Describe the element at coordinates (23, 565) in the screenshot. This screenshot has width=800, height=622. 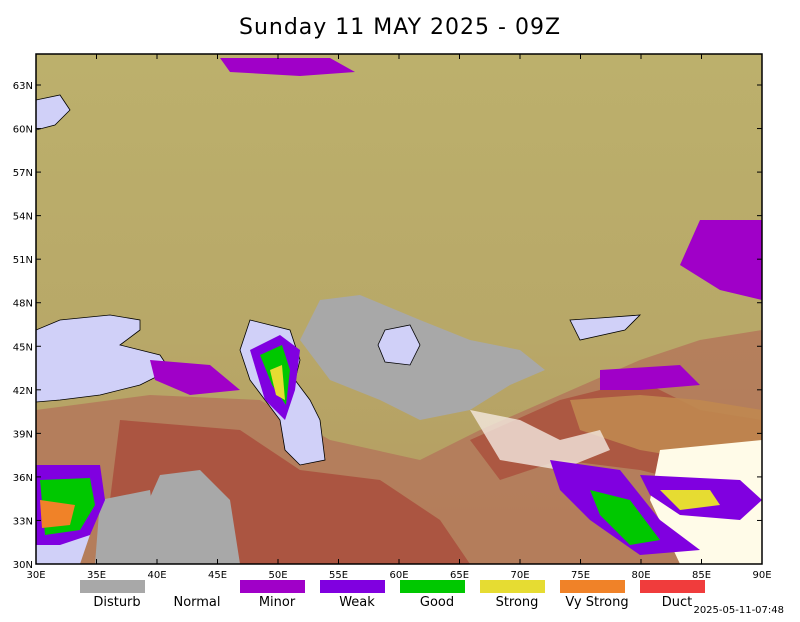
I see `lat-label: 30N` at that location.